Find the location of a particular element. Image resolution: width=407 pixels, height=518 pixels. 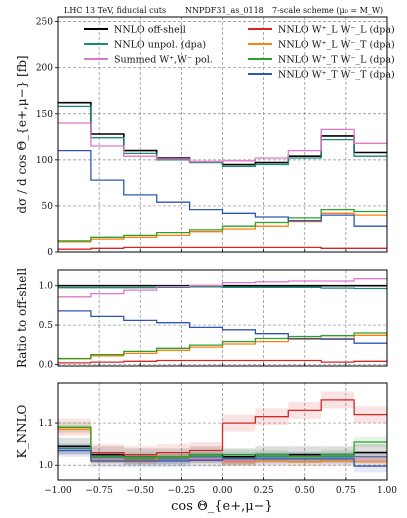

x-tick-label: 0.50 is located at coordinates (305, 491).